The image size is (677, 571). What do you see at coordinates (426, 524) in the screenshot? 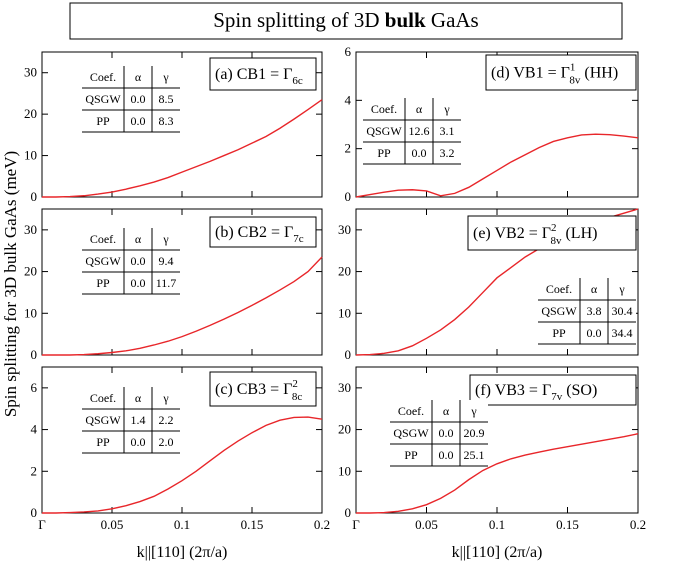
I see `x-tick-label: 0.05` at bounding box center [426, 524].